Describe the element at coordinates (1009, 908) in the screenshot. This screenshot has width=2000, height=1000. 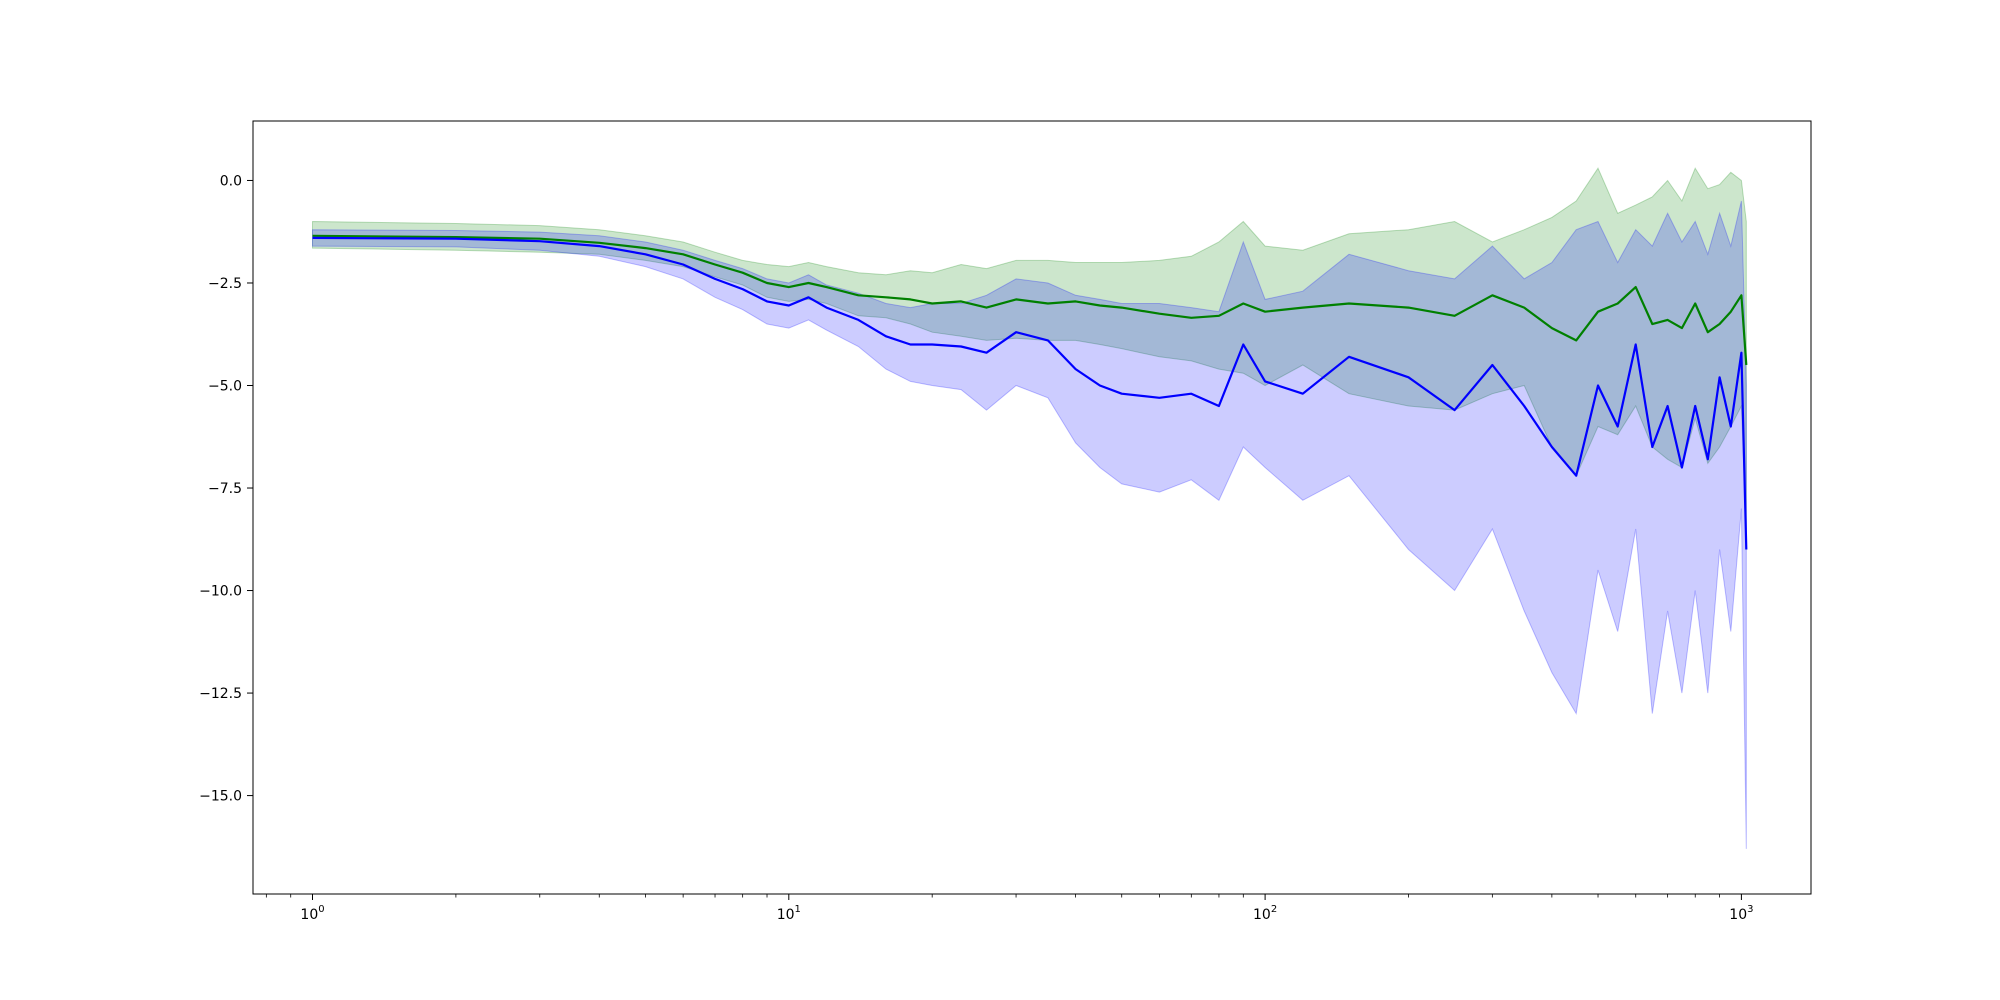
I see `x-axis: 10⁰ 10¹ 10² 10³` at that location.